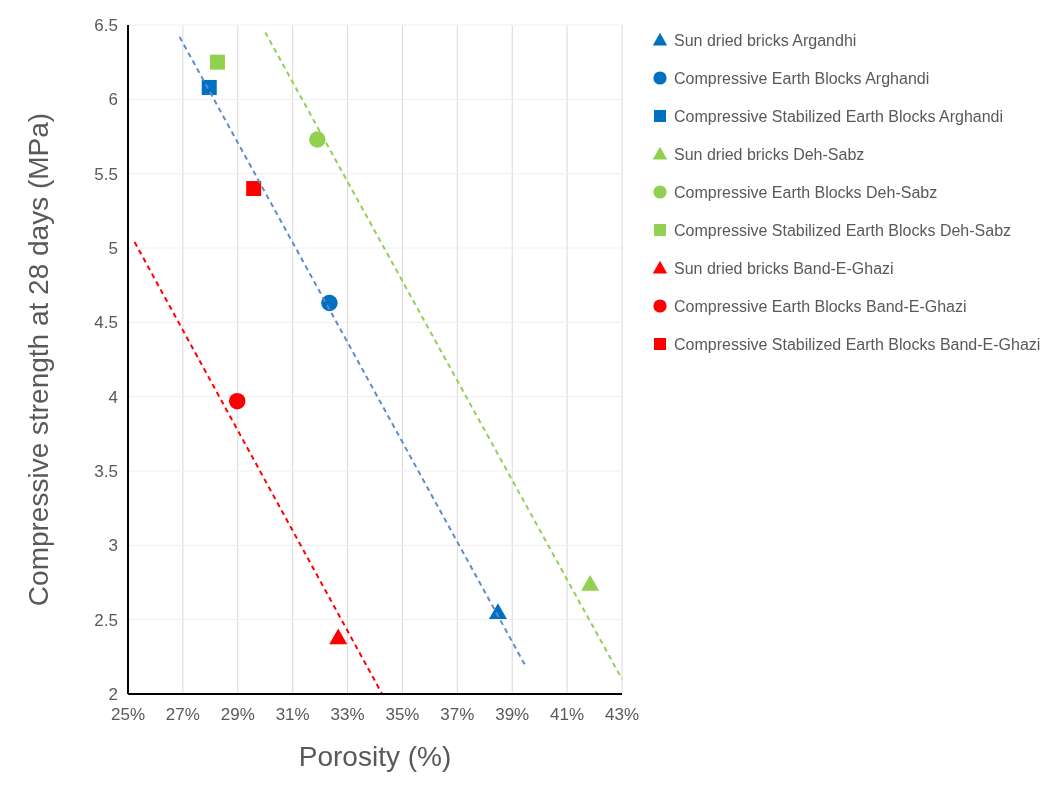  I want to click on legend-label: Compressive Stabilized Earth Blocks Deh-Sabz, so click(843, 230).